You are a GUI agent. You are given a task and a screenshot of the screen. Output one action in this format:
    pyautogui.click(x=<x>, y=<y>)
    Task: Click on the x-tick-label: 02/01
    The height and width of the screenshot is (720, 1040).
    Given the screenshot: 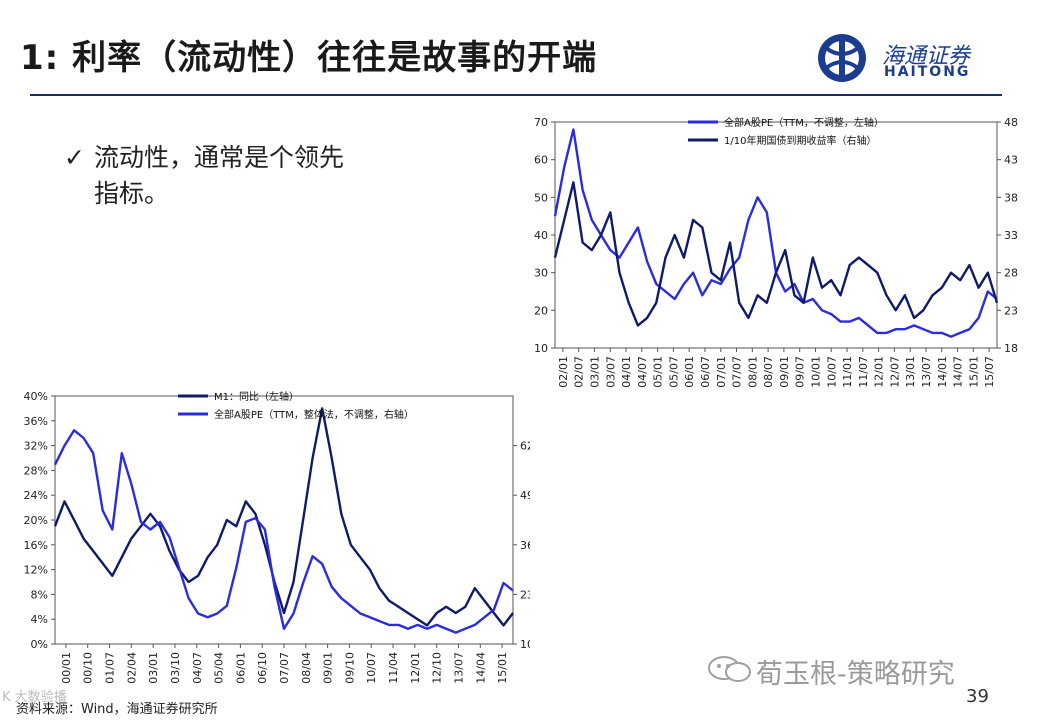 What is the action you would take?
    pyautogui.click(x=563, y=372)
    